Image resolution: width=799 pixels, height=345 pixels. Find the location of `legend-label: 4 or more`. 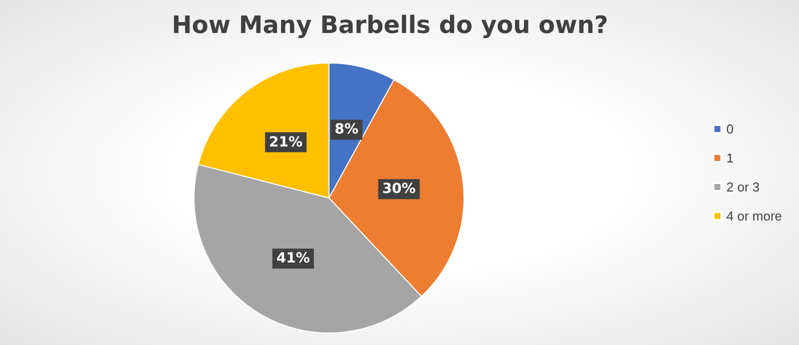

legend-label: 4 or more is located at coordinates (754, 216).